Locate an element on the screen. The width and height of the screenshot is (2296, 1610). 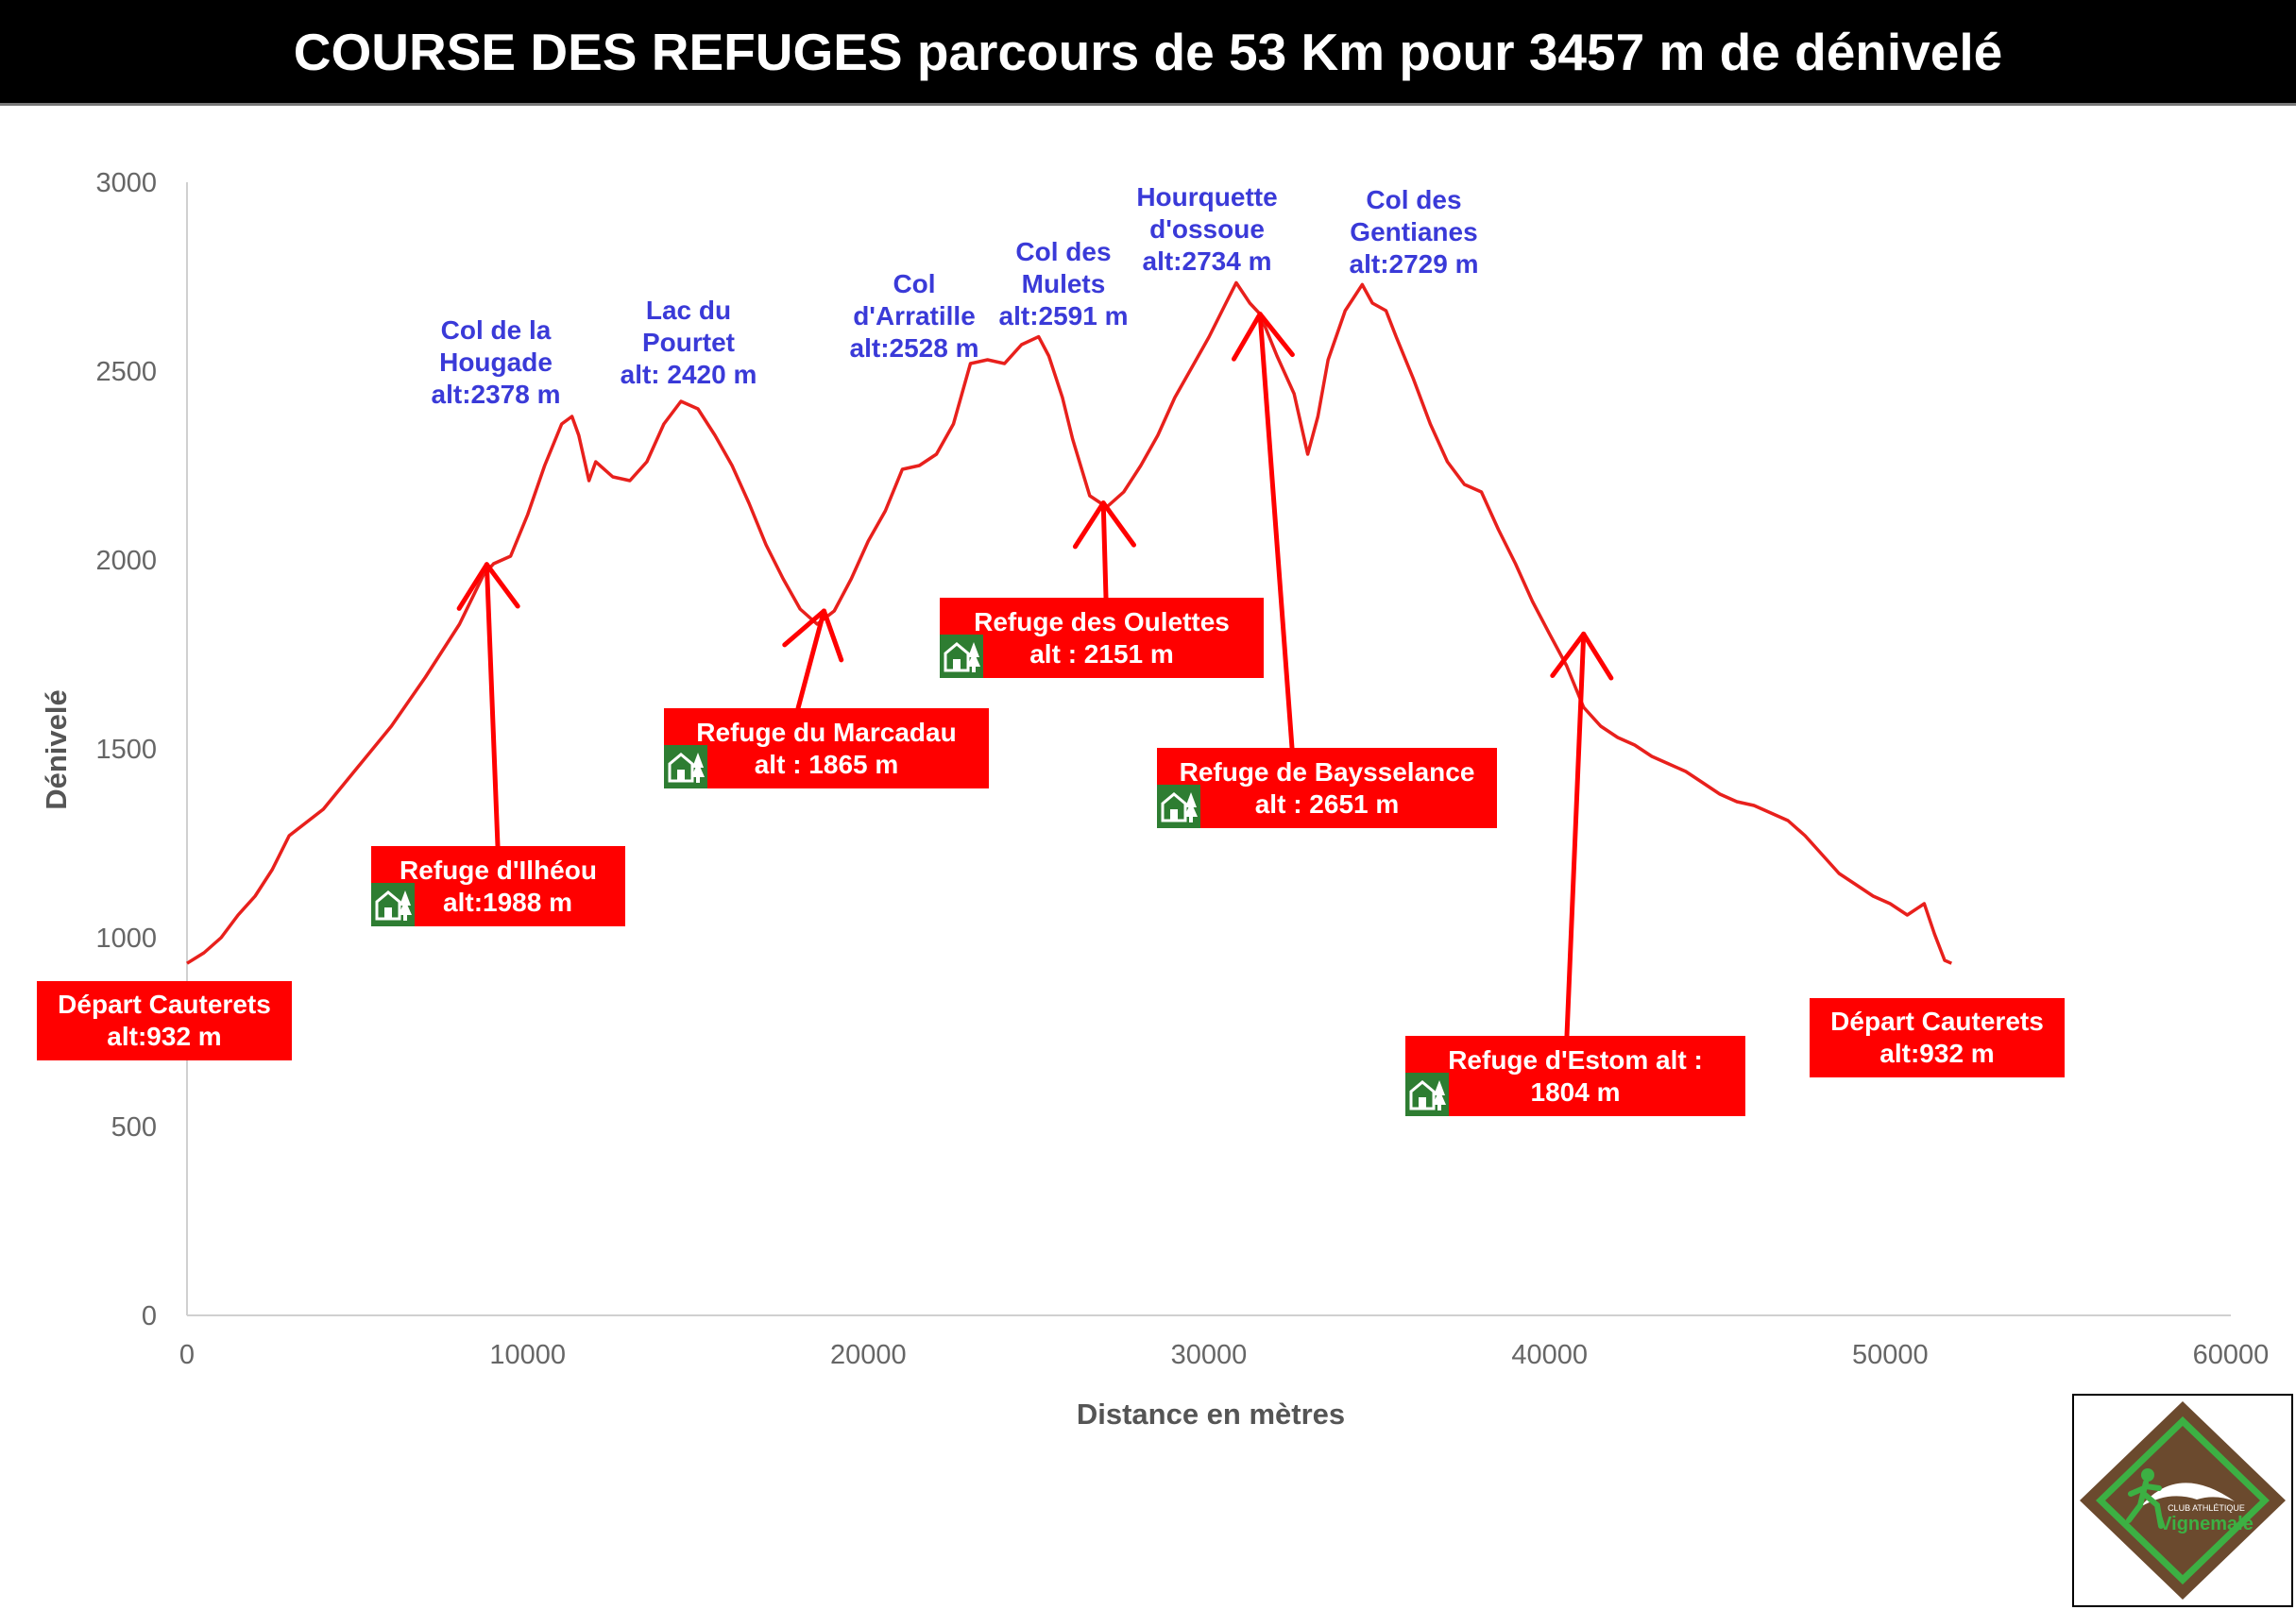
arrow-refuge-baysselance is located at coordinates (1263, 531).